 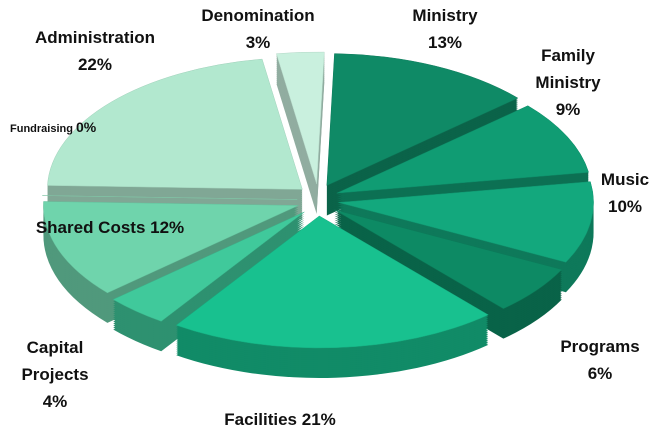 I want to click on slice-label: Programs 6%, so click(x=599, y=360).